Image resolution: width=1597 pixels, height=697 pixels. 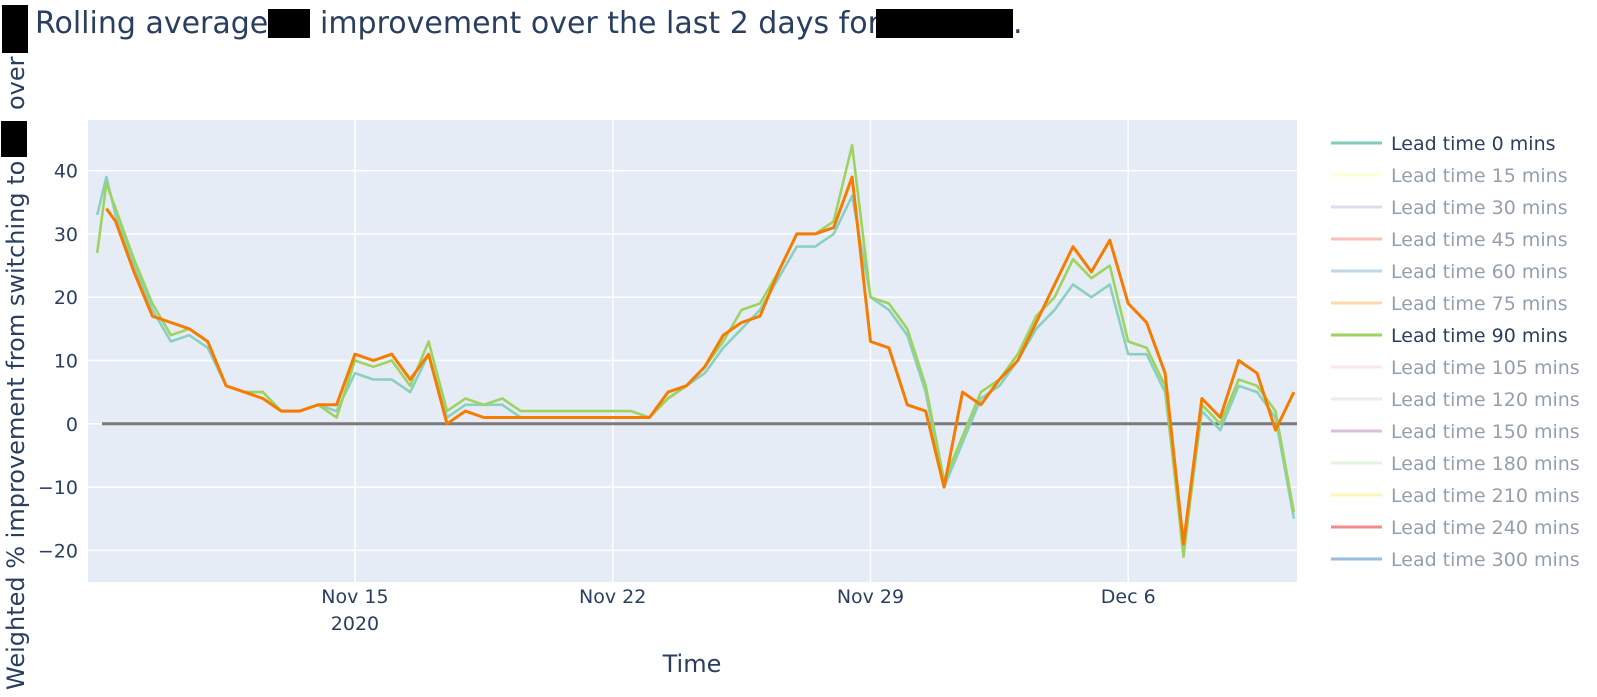 I want to click on legend-label: Lead time 0 mins, so click(x=1473, y=144).